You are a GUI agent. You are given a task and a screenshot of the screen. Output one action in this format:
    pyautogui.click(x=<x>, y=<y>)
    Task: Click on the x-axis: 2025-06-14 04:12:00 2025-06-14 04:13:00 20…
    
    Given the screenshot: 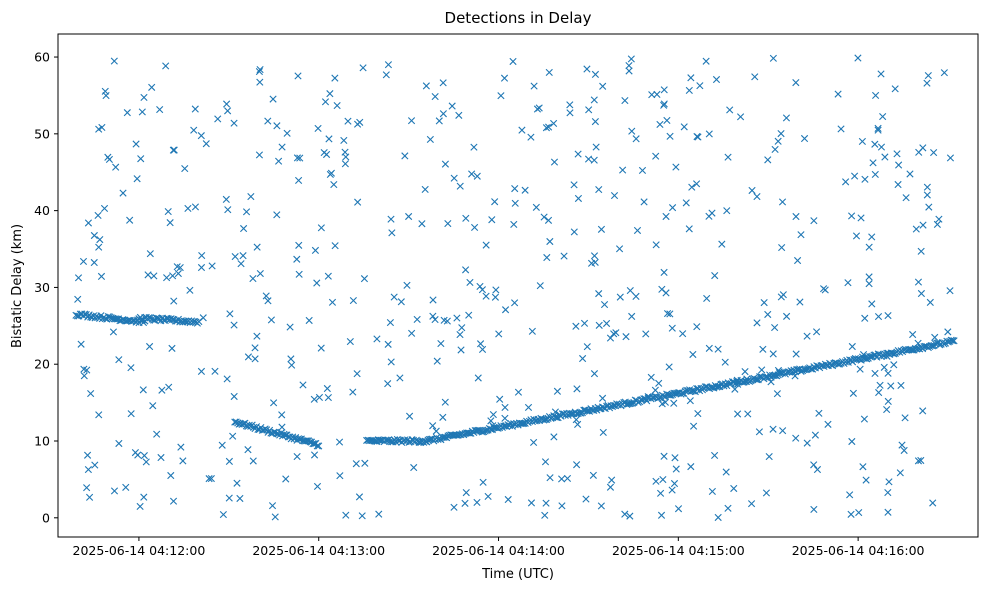 What is the action you would take?
    pyautogui.click(x=499, y=547)
    